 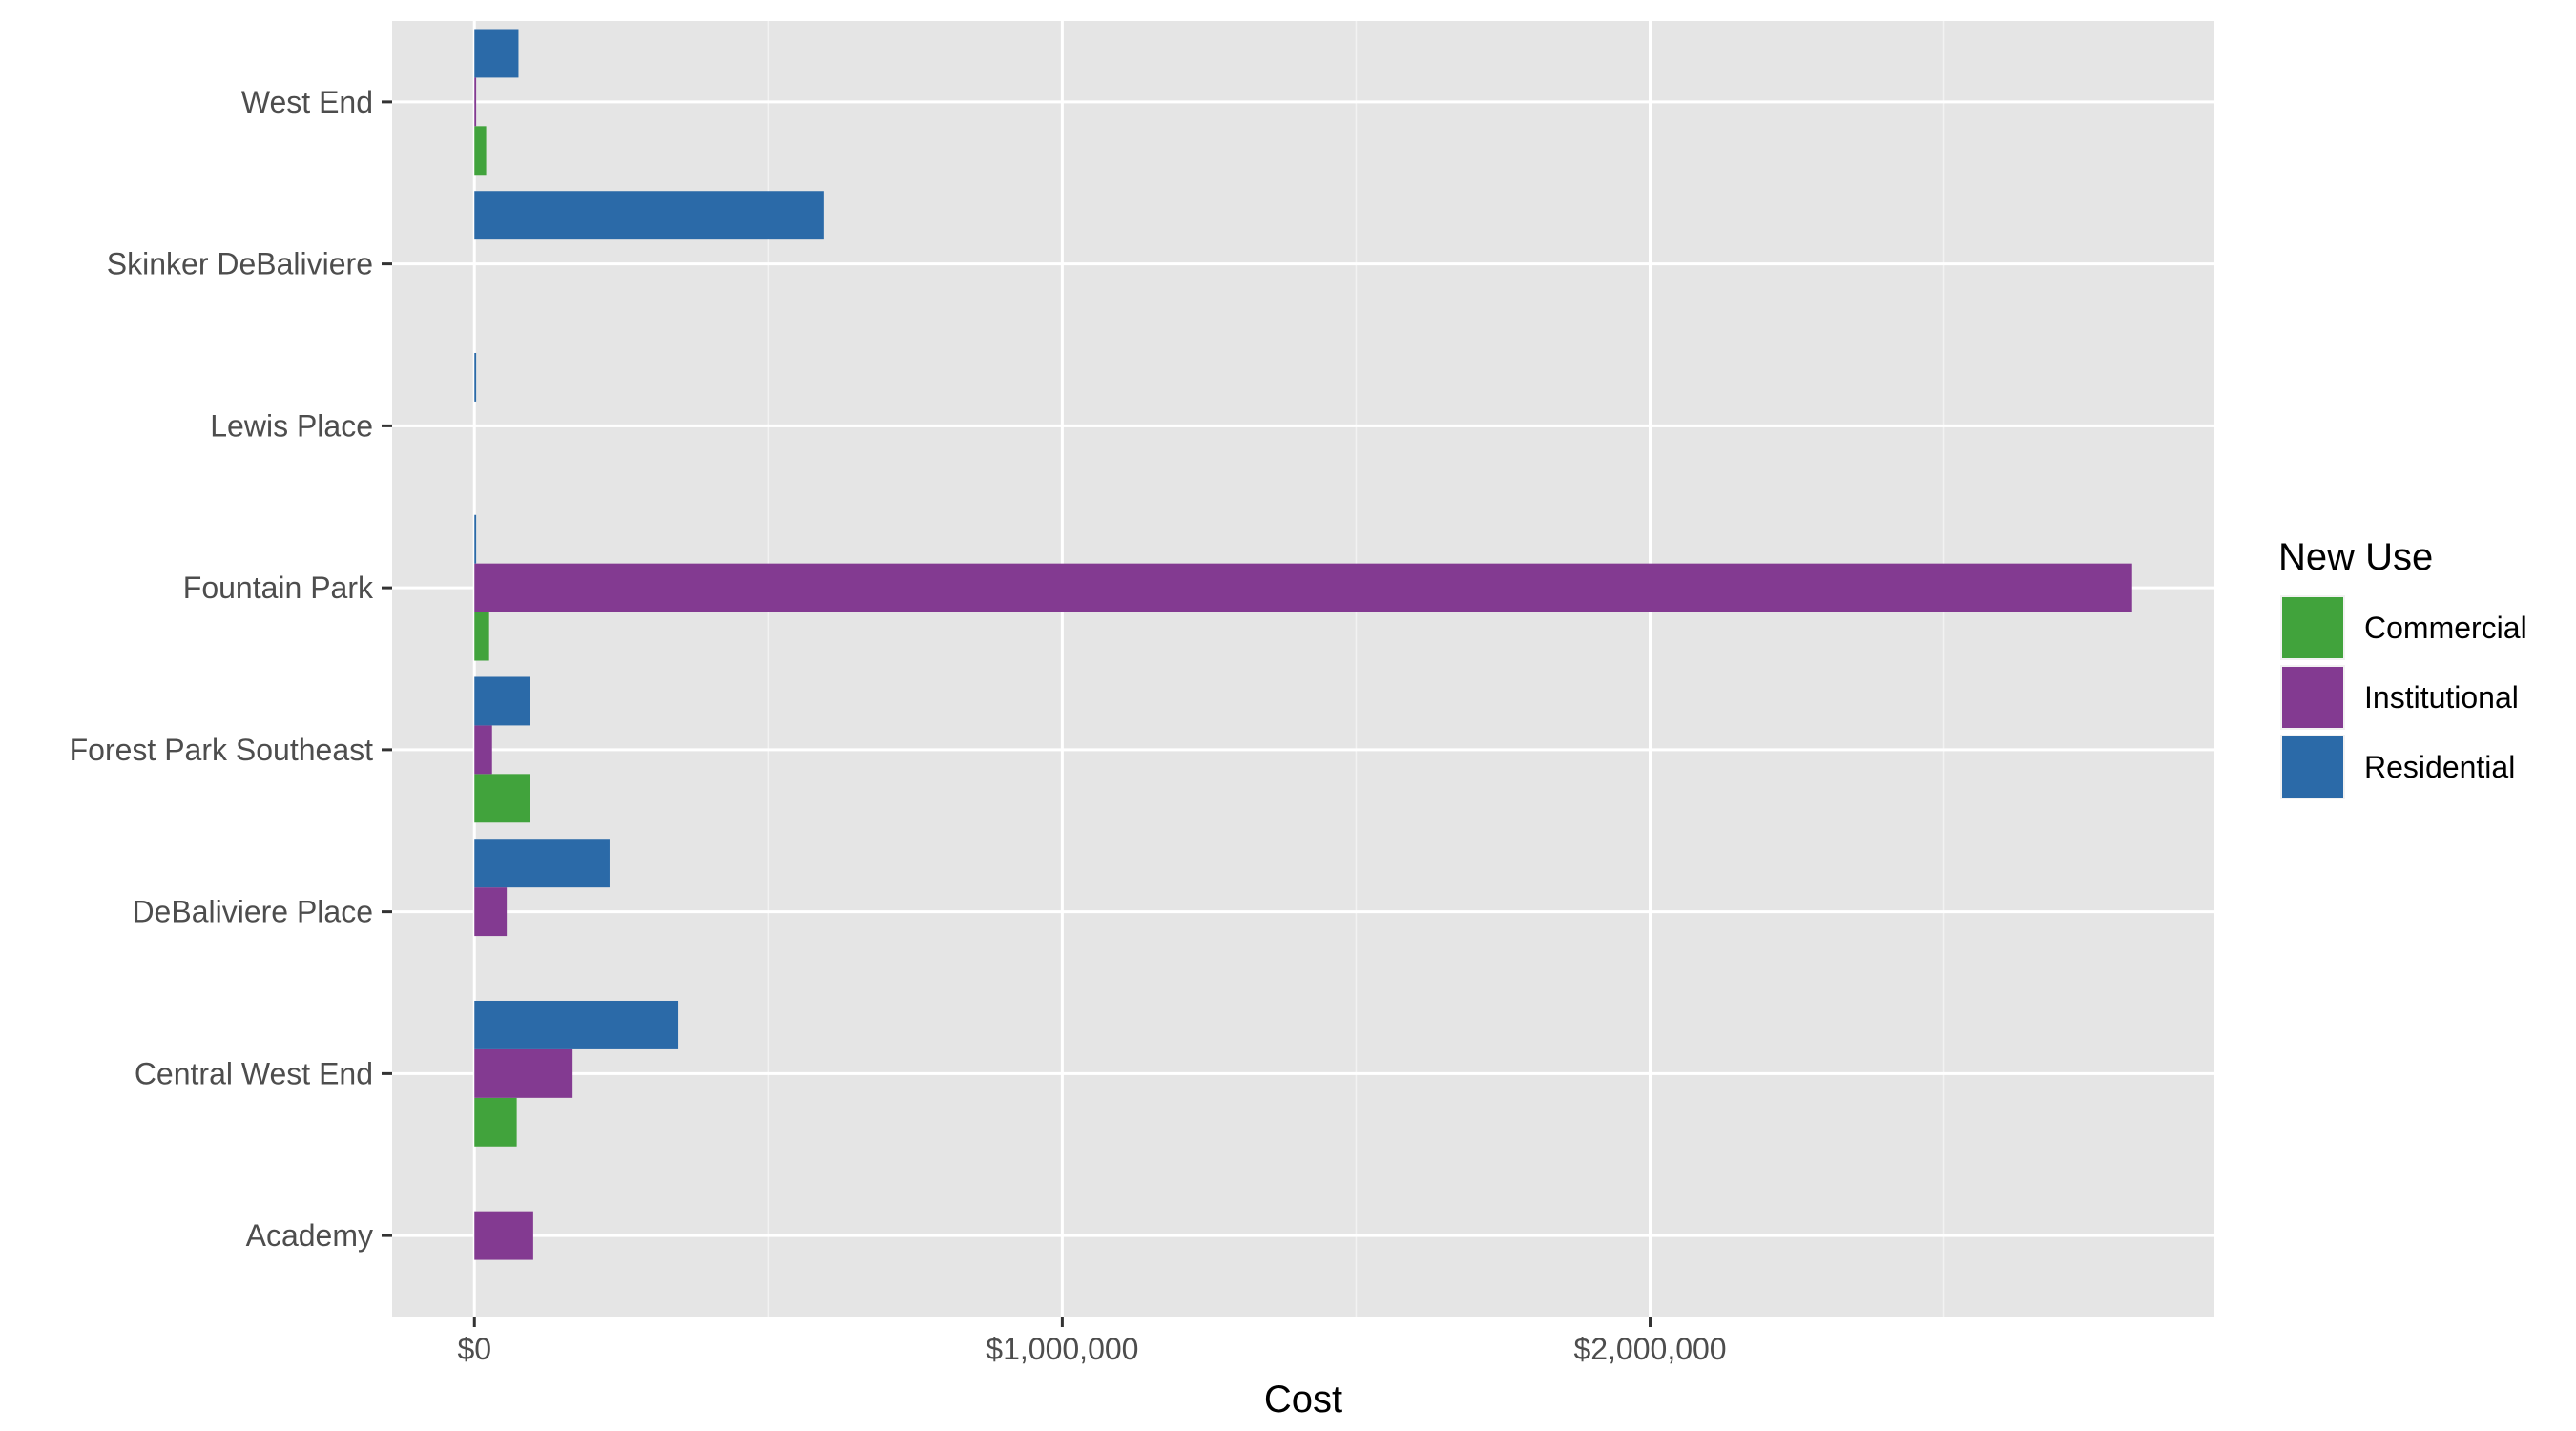 I want to click on x-tick-label: $0, so click(x=474, y=1349).